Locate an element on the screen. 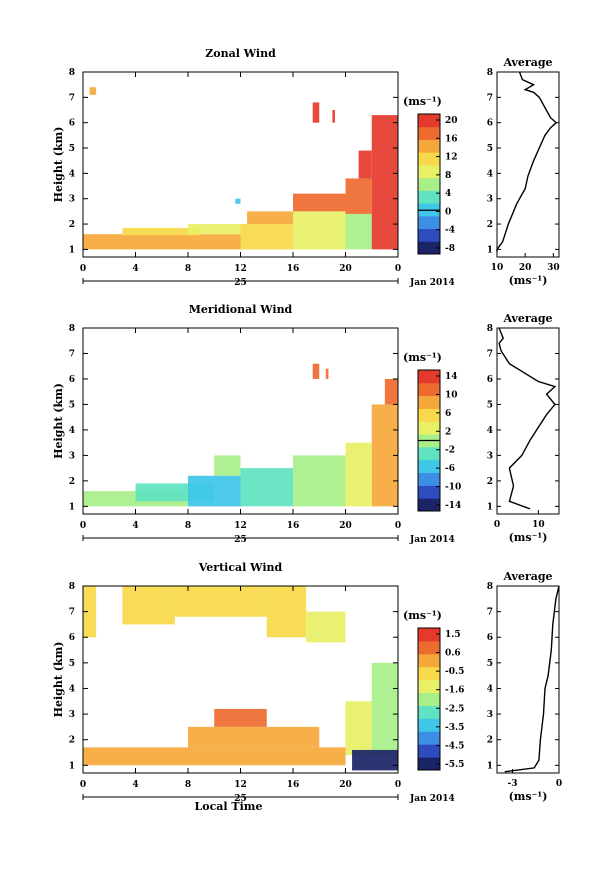  average-y-tick-label: 6 is located at coordinates (490, 638).